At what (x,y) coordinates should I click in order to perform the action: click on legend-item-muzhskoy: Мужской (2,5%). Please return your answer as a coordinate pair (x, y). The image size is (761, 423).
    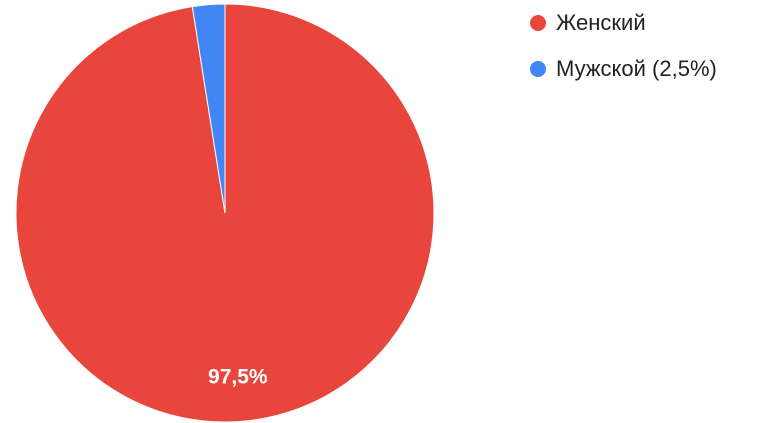
    Looking at the image, I should click on (623, 69).